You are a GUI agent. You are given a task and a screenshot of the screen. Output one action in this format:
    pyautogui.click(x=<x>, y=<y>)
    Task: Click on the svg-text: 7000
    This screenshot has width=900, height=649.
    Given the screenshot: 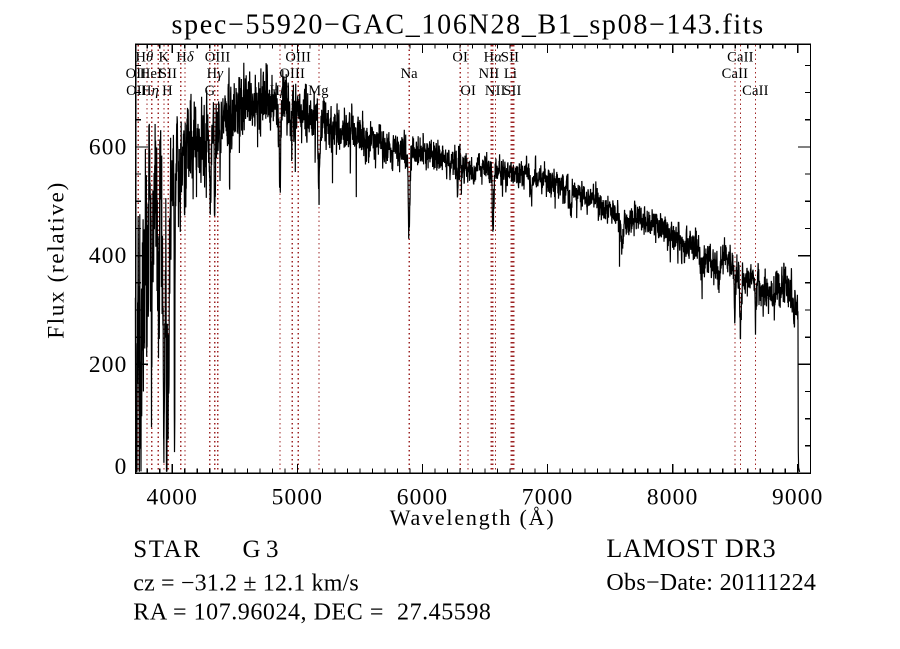 What is the action you would take?
    pyautogui.click(x=548, y=497)
    